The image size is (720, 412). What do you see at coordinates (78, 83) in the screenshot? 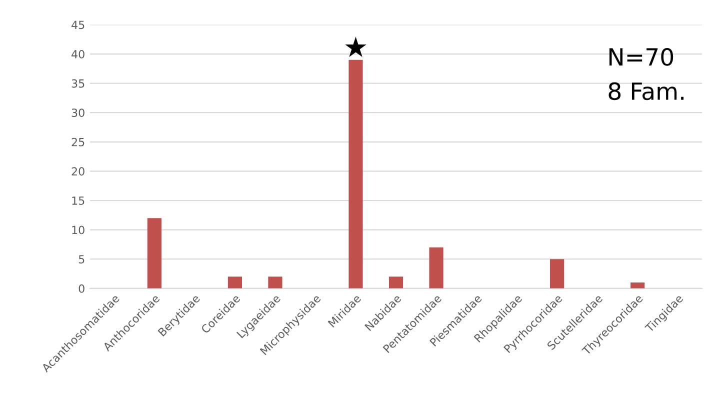
I see `y-tick-label: 35` at bounding box center [78, 83].